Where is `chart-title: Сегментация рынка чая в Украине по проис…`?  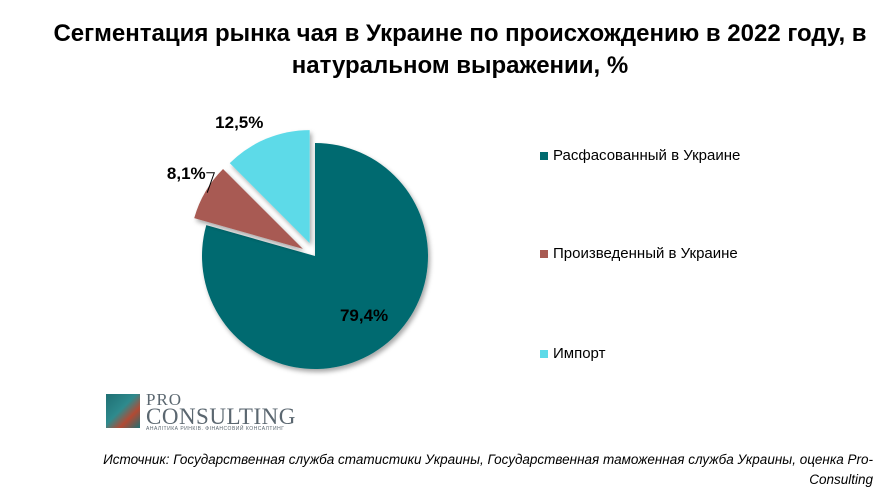 chart-title: Сегментация рынка чая в Украине по проис… is located at coordinates (460, 49).